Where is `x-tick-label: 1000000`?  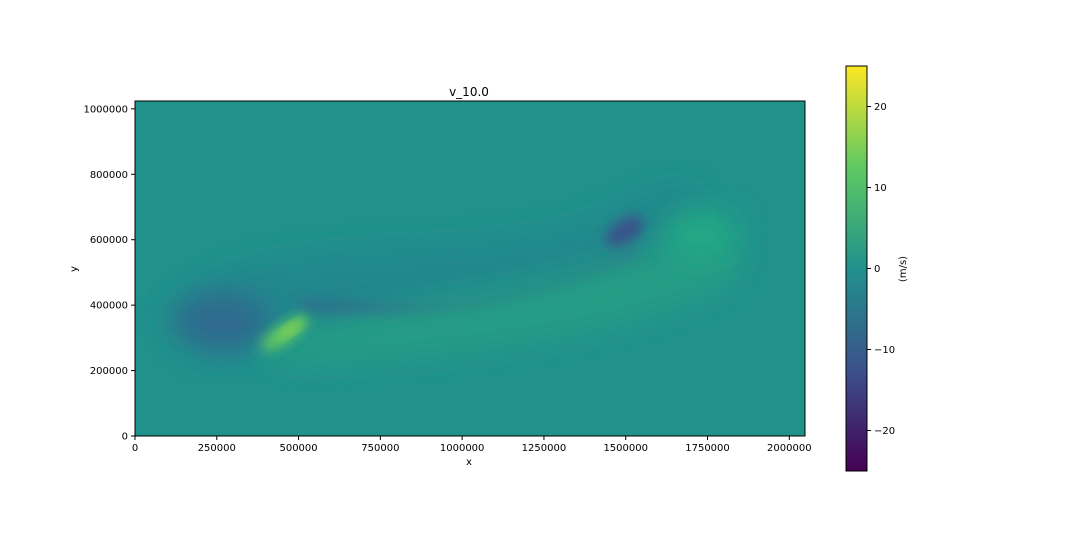
x-tick-label: 1000000 is located at coordinates (462, 448).